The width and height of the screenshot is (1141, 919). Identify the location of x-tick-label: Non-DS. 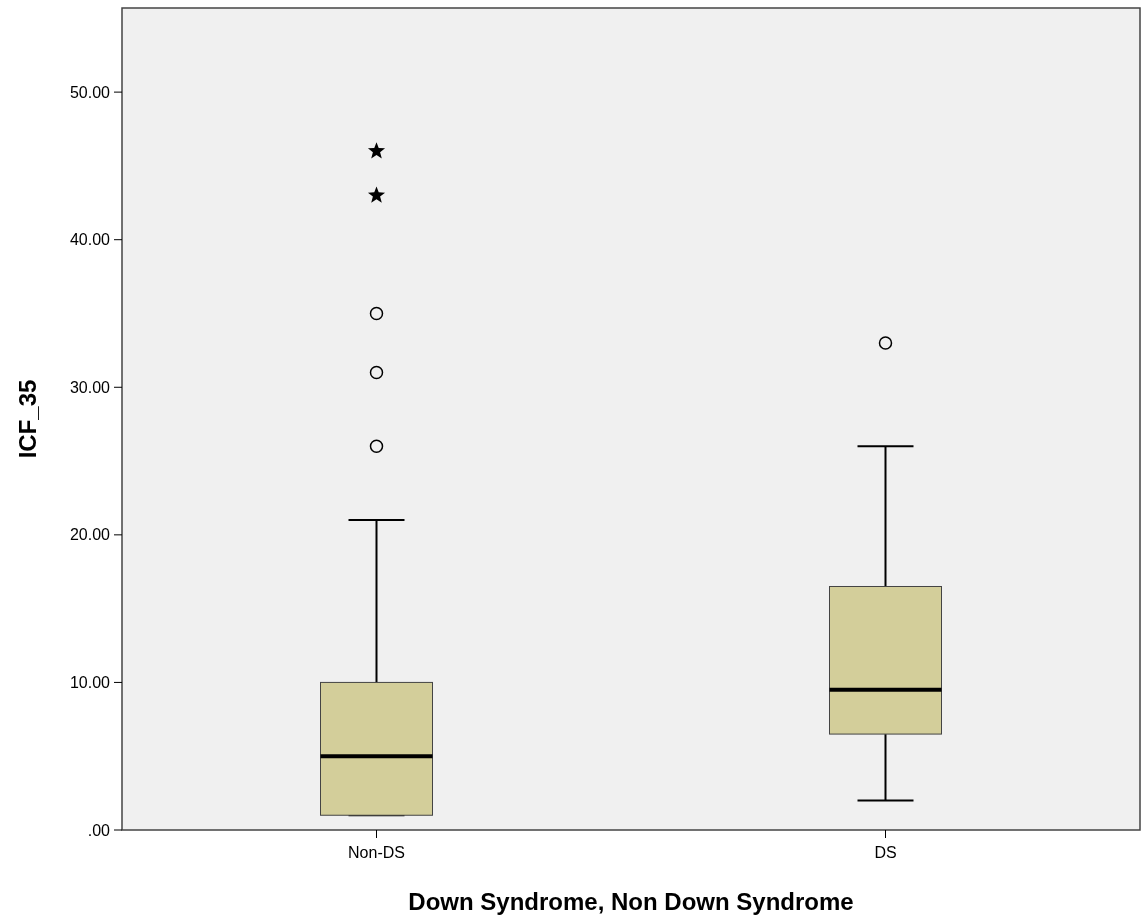
(376, 852).